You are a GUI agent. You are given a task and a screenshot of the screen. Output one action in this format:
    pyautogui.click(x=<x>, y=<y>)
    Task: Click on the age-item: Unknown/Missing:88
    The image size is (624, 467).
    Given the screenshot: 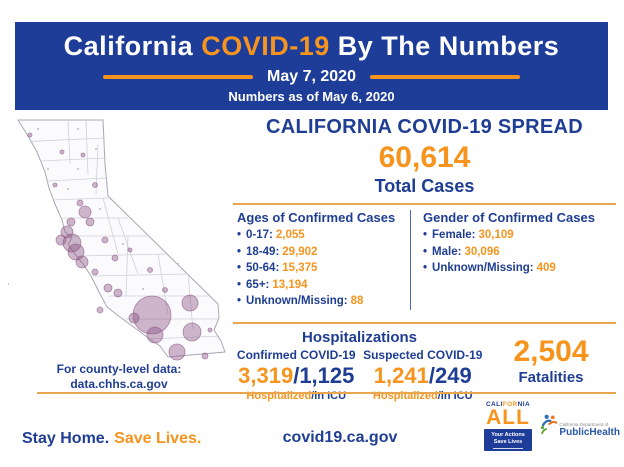 What is the action you would take?
    pyautogui.click(x=323, y=301)
    